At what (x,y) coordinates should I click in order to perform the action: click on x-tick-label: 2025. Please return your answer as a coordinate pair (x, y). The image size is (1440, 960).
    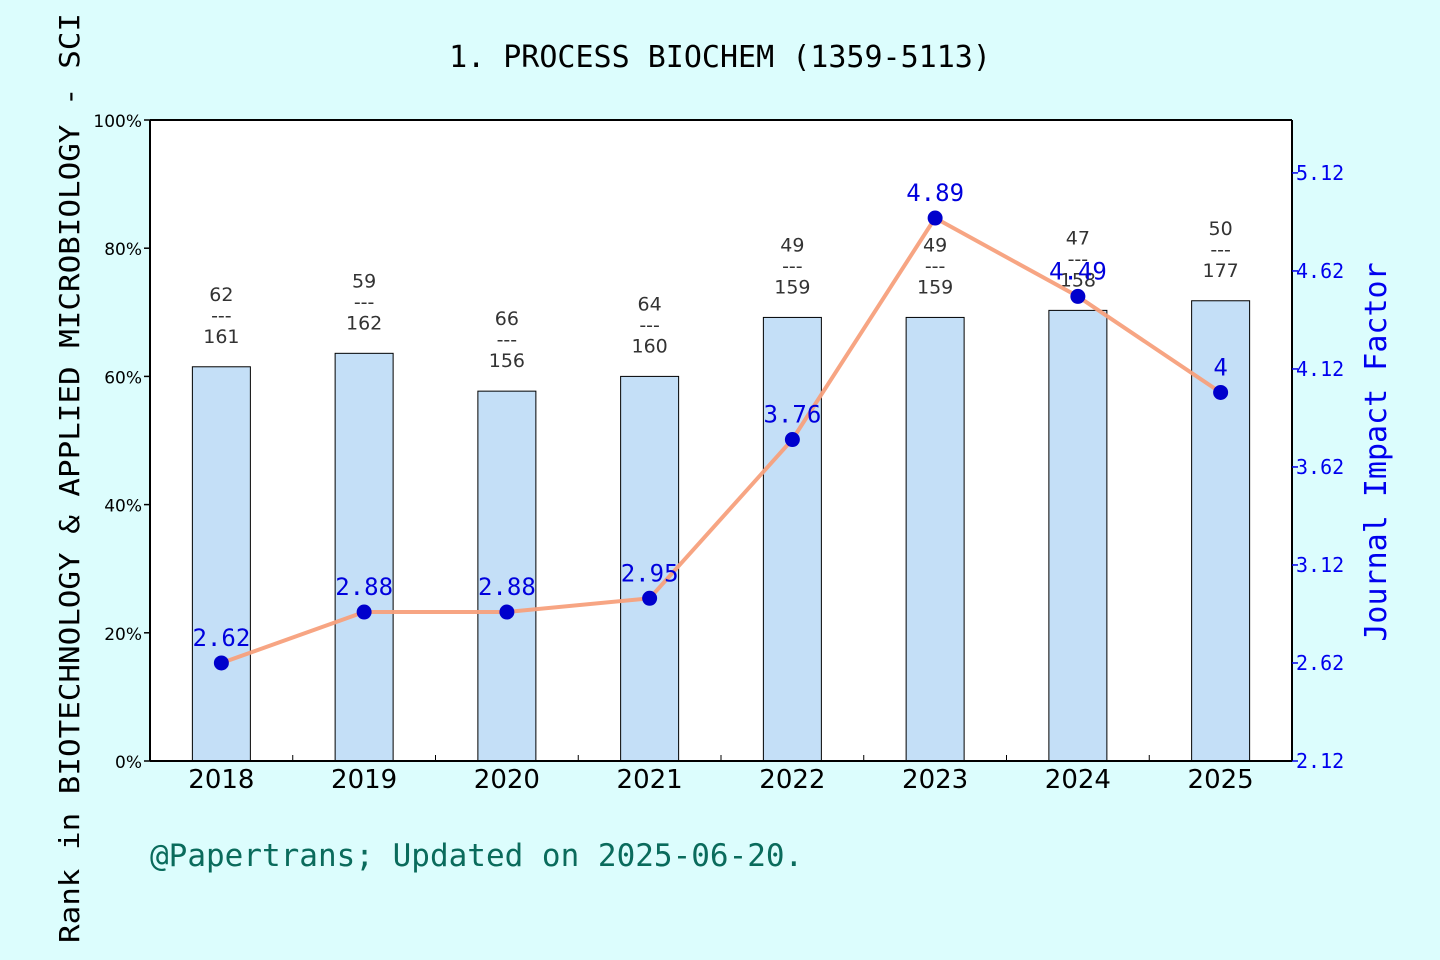
    Looking at the image, I should click on (1221, 780).